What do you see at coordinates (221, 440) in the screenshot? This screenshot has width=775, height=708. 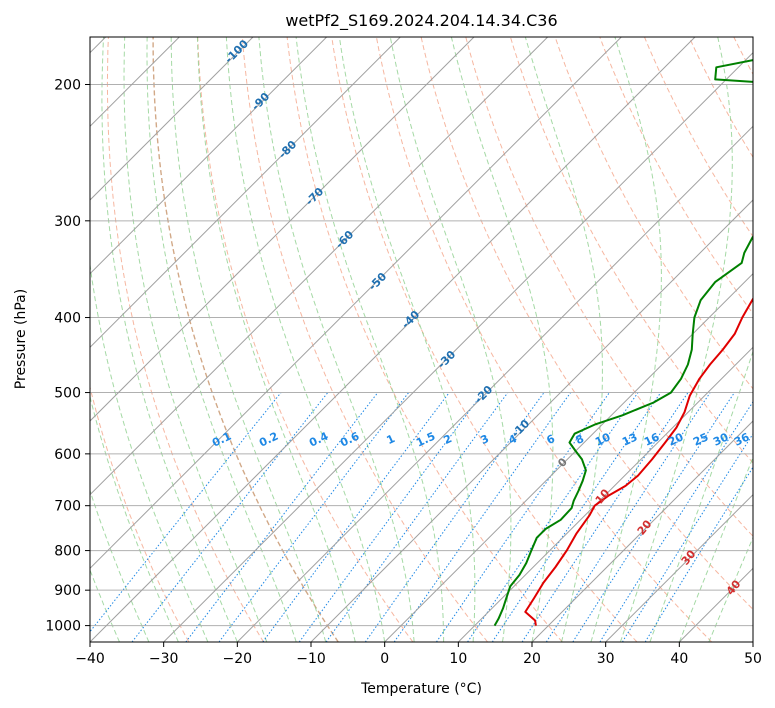 I see `mixing-ratio-label: 0.1` at bounding box center [221, 440].